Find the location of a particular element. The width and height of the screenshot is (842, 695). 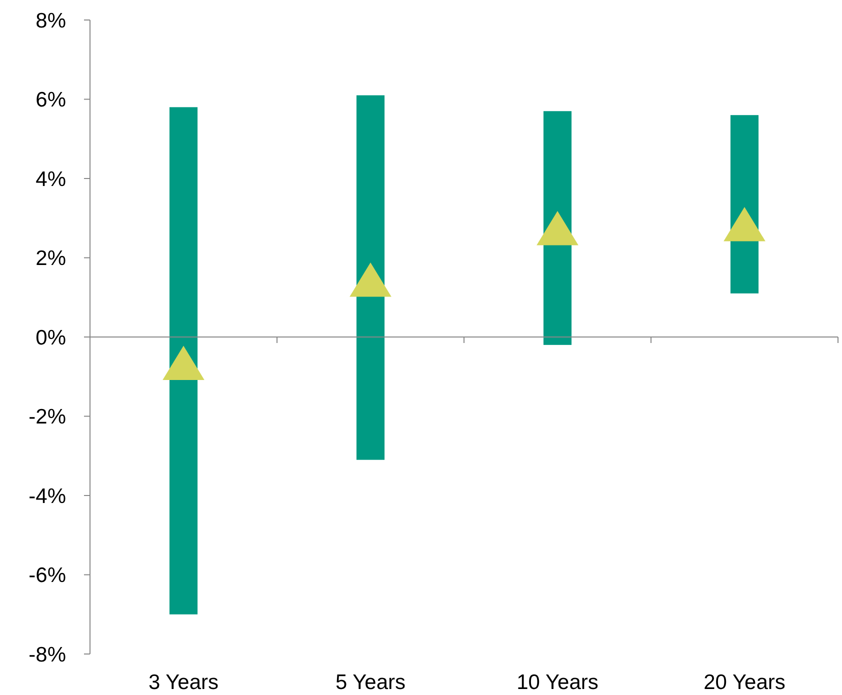

x-tick-label: 5 Years is located at coordinates (370, 682).